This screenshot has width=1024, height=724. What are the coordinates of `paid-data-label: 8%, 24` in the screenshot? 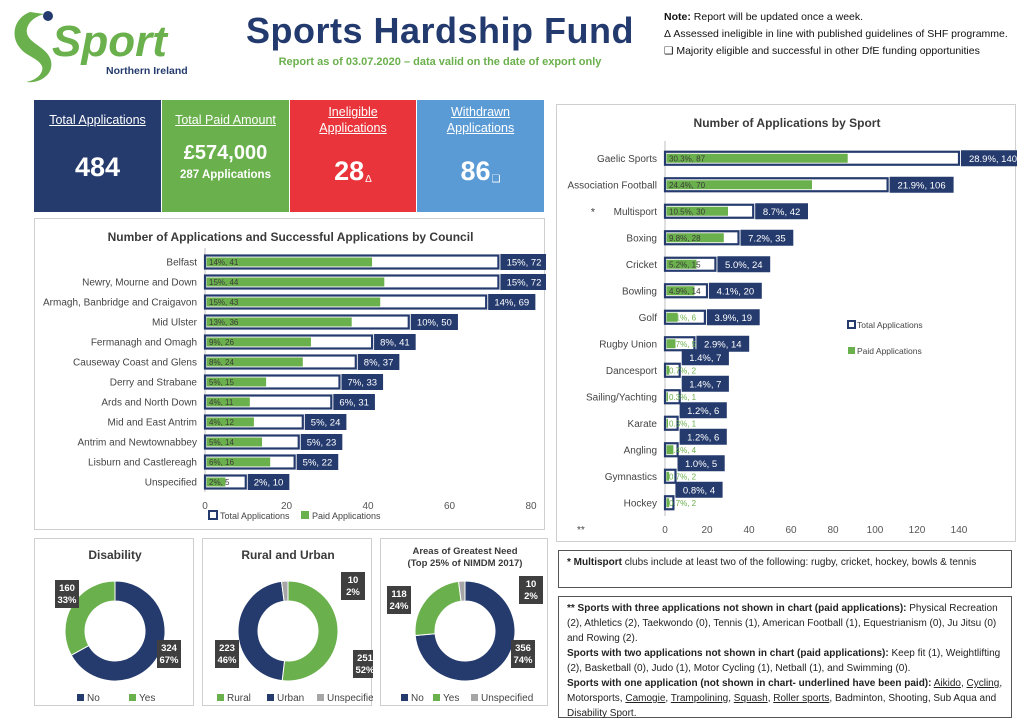 It's located at (221, 362).